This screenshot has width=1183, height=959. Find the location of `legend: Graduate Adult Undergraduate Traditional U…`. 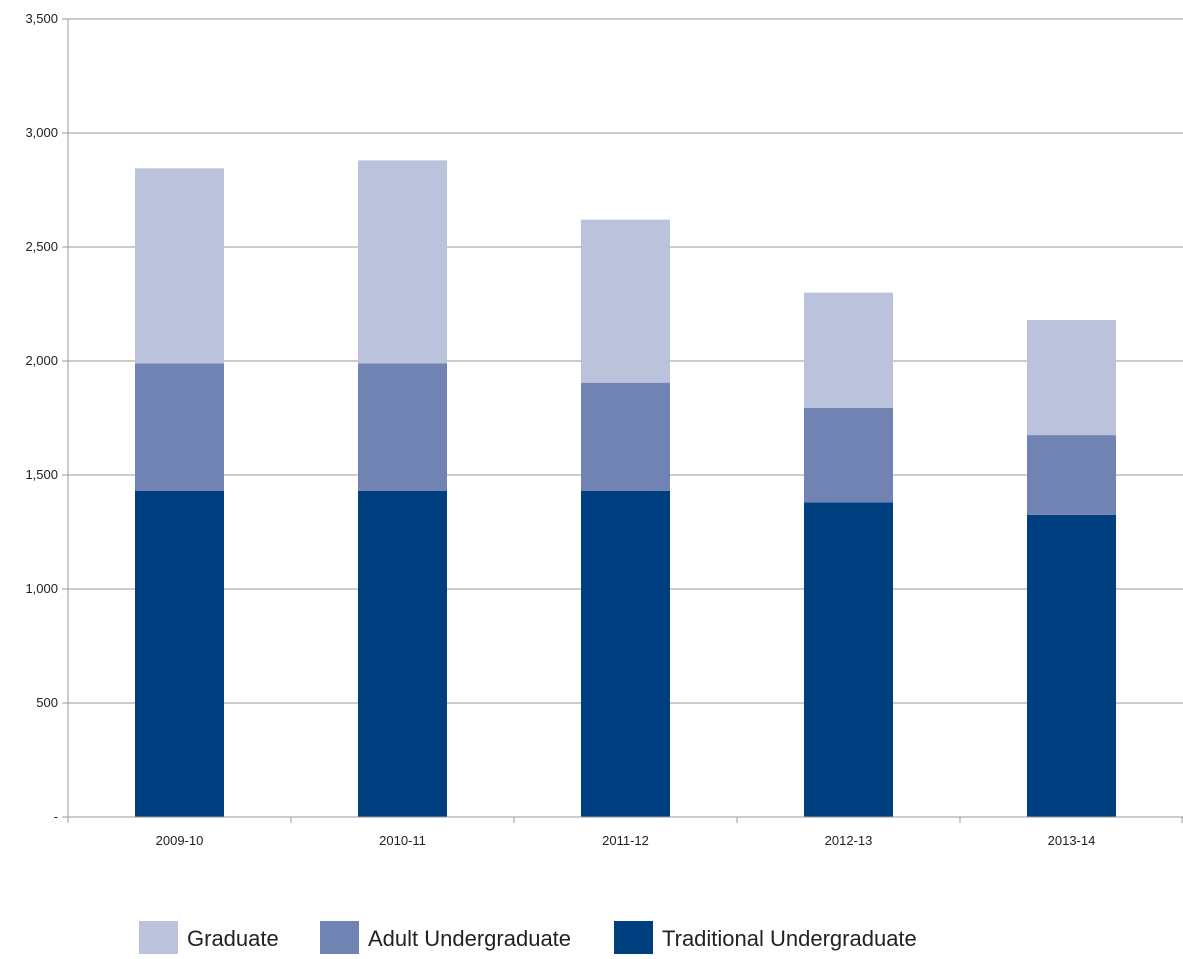

legend: Graduate Adult Undergraduate Traditional U… is located at coordinates (528, 938).